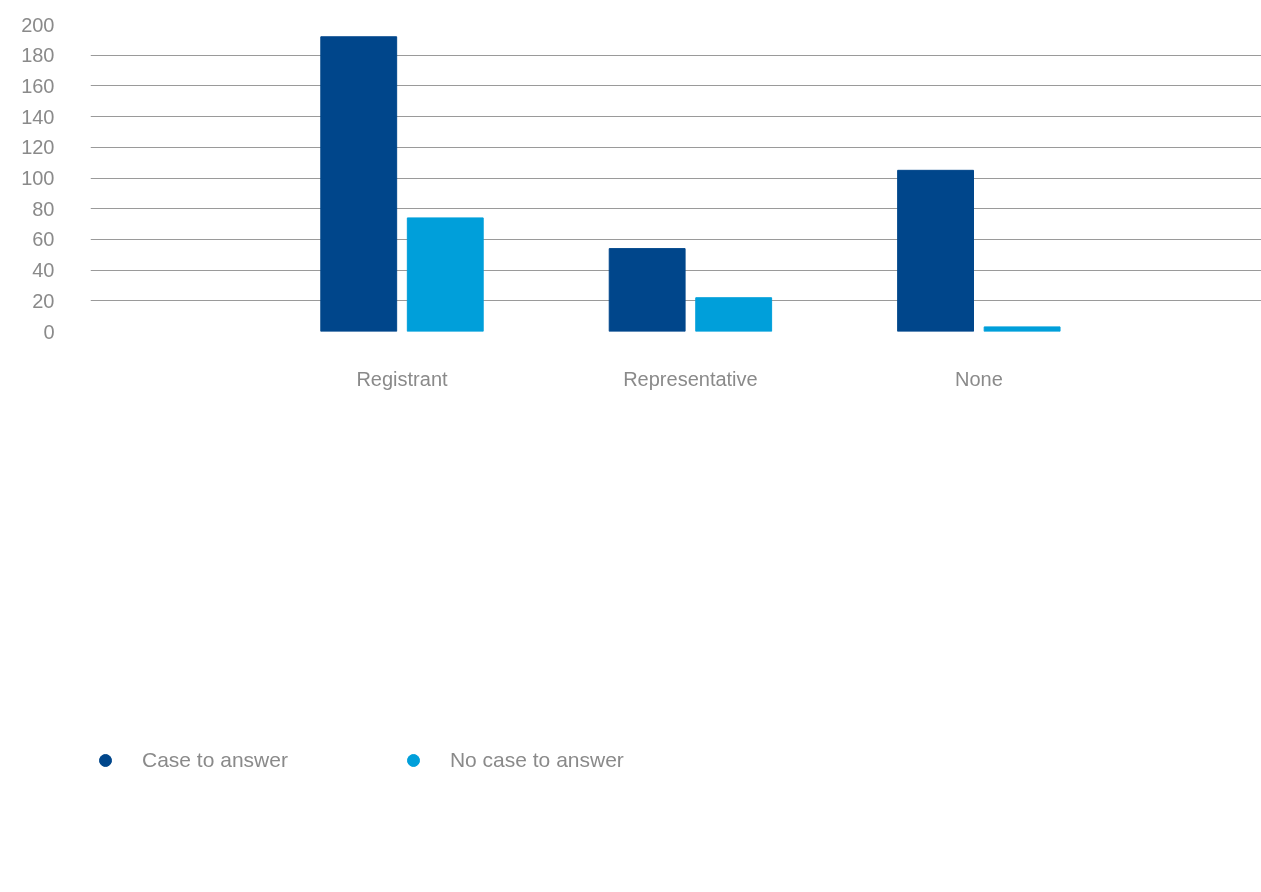 The width and height of the screenshot is (1261, 892). Describe the element at coordinates (536, 759) in the screenshot. I see `legend-label: No case to answer` at that location.